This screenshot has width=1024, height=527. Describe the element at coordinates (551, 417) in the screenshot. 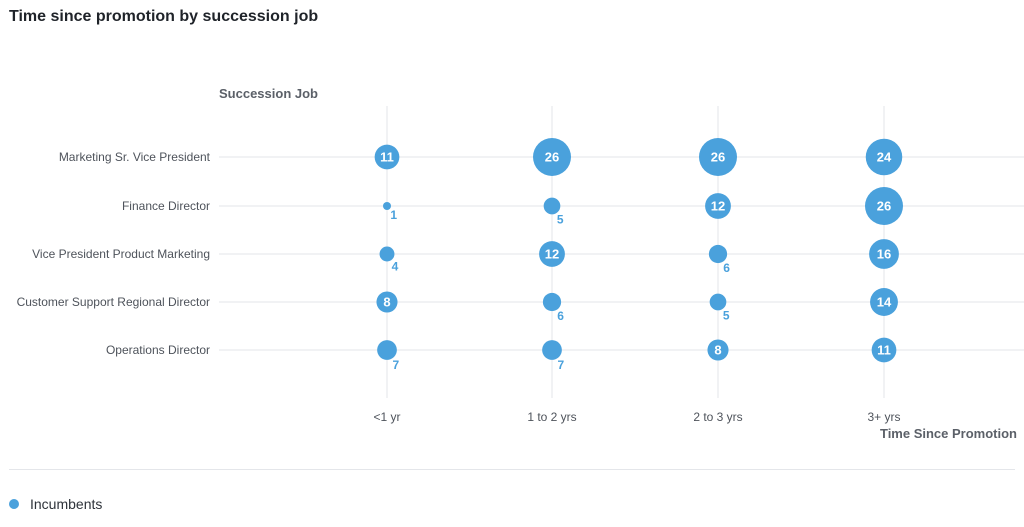

I see `x-tick-label: 1 to 2 yrs` at that location.